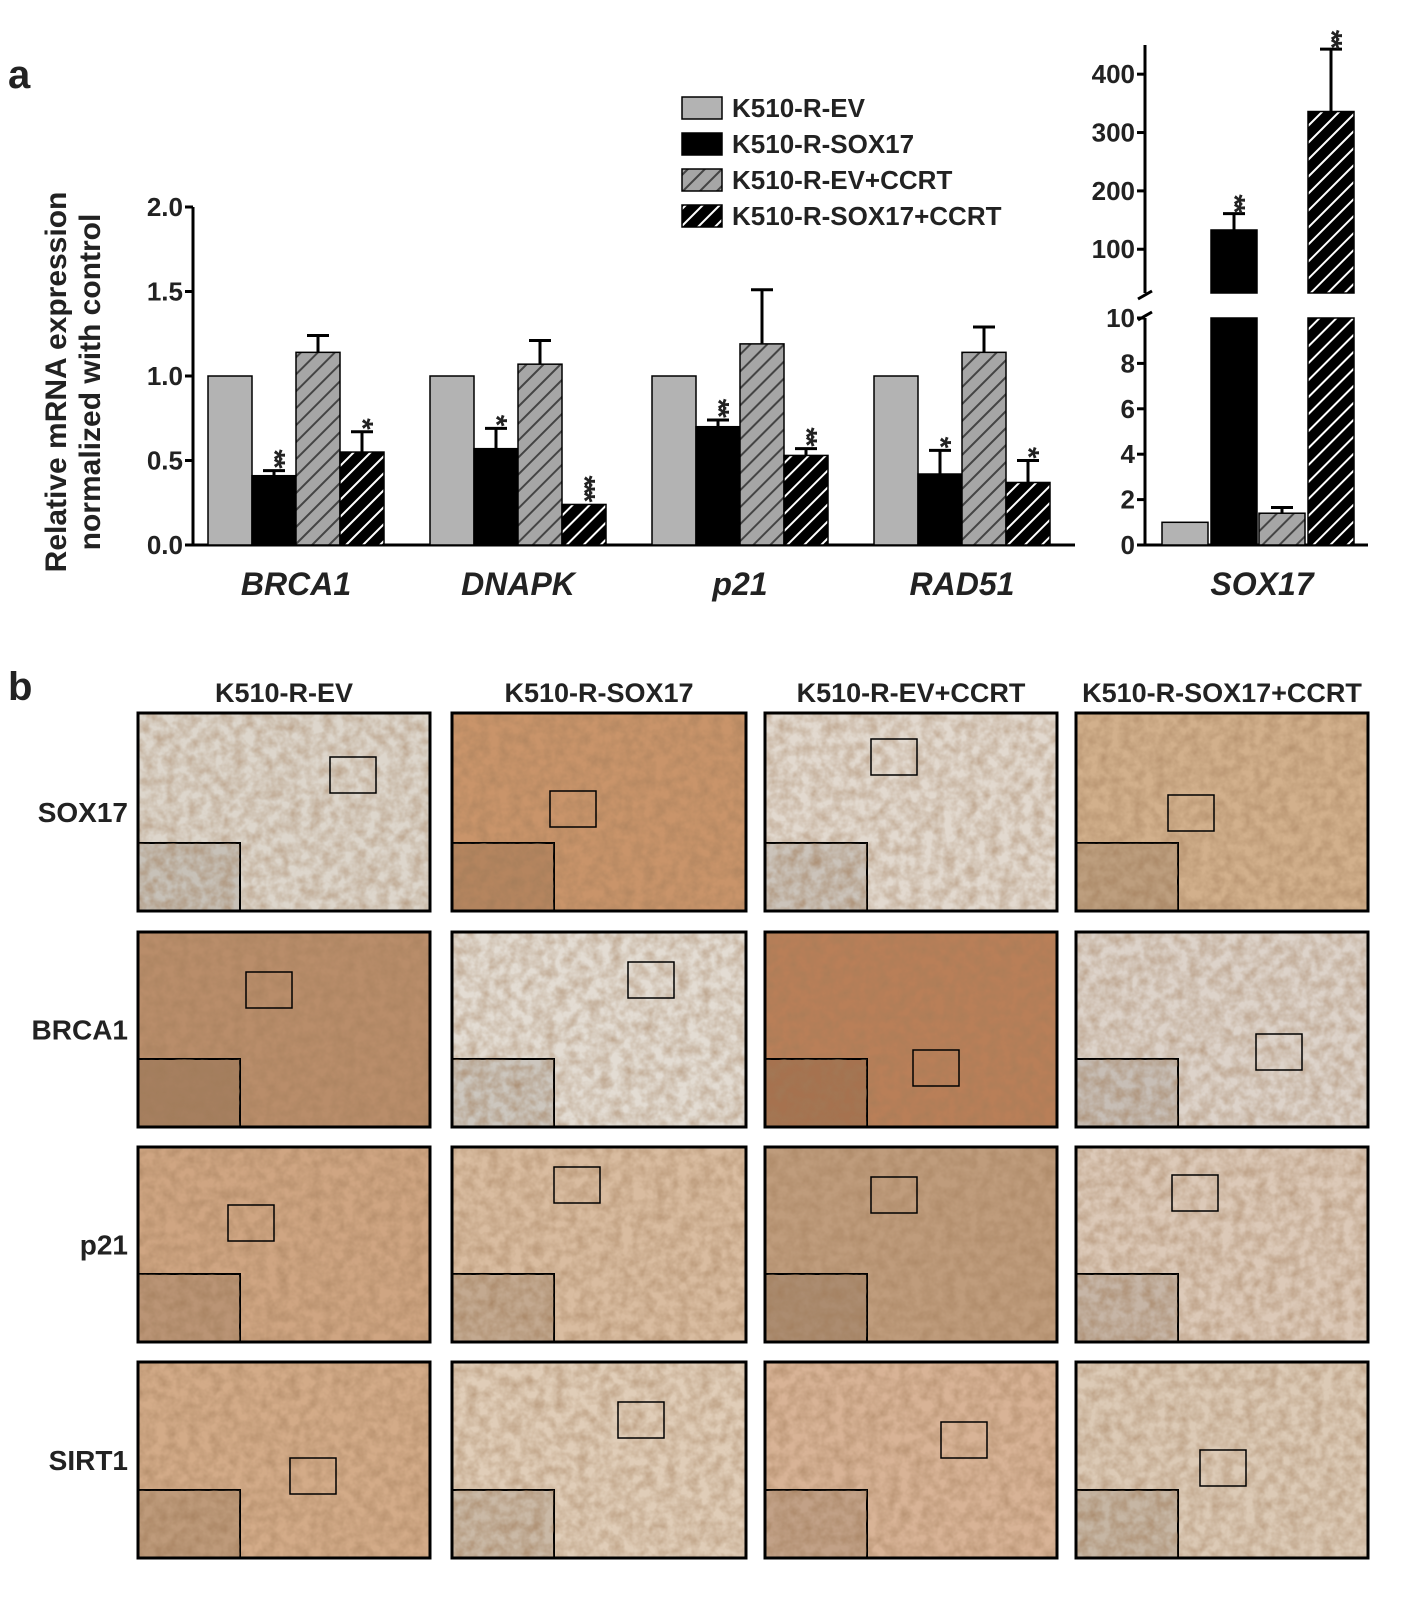  I want to click on bar-lower, so click(1234, 431).